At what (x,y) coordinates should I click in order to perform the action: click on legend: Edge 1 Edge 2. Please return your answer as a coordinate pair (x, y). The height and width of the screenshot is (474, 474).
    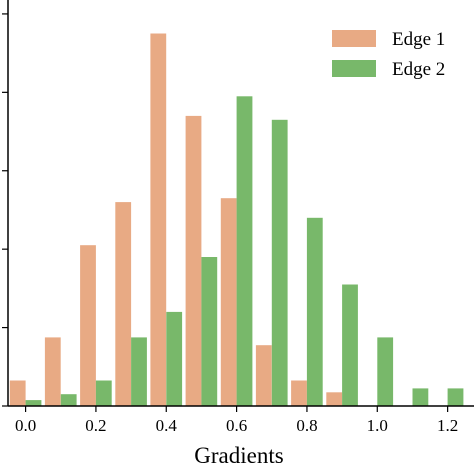
    Looking at the image, I should click on (388, 54).